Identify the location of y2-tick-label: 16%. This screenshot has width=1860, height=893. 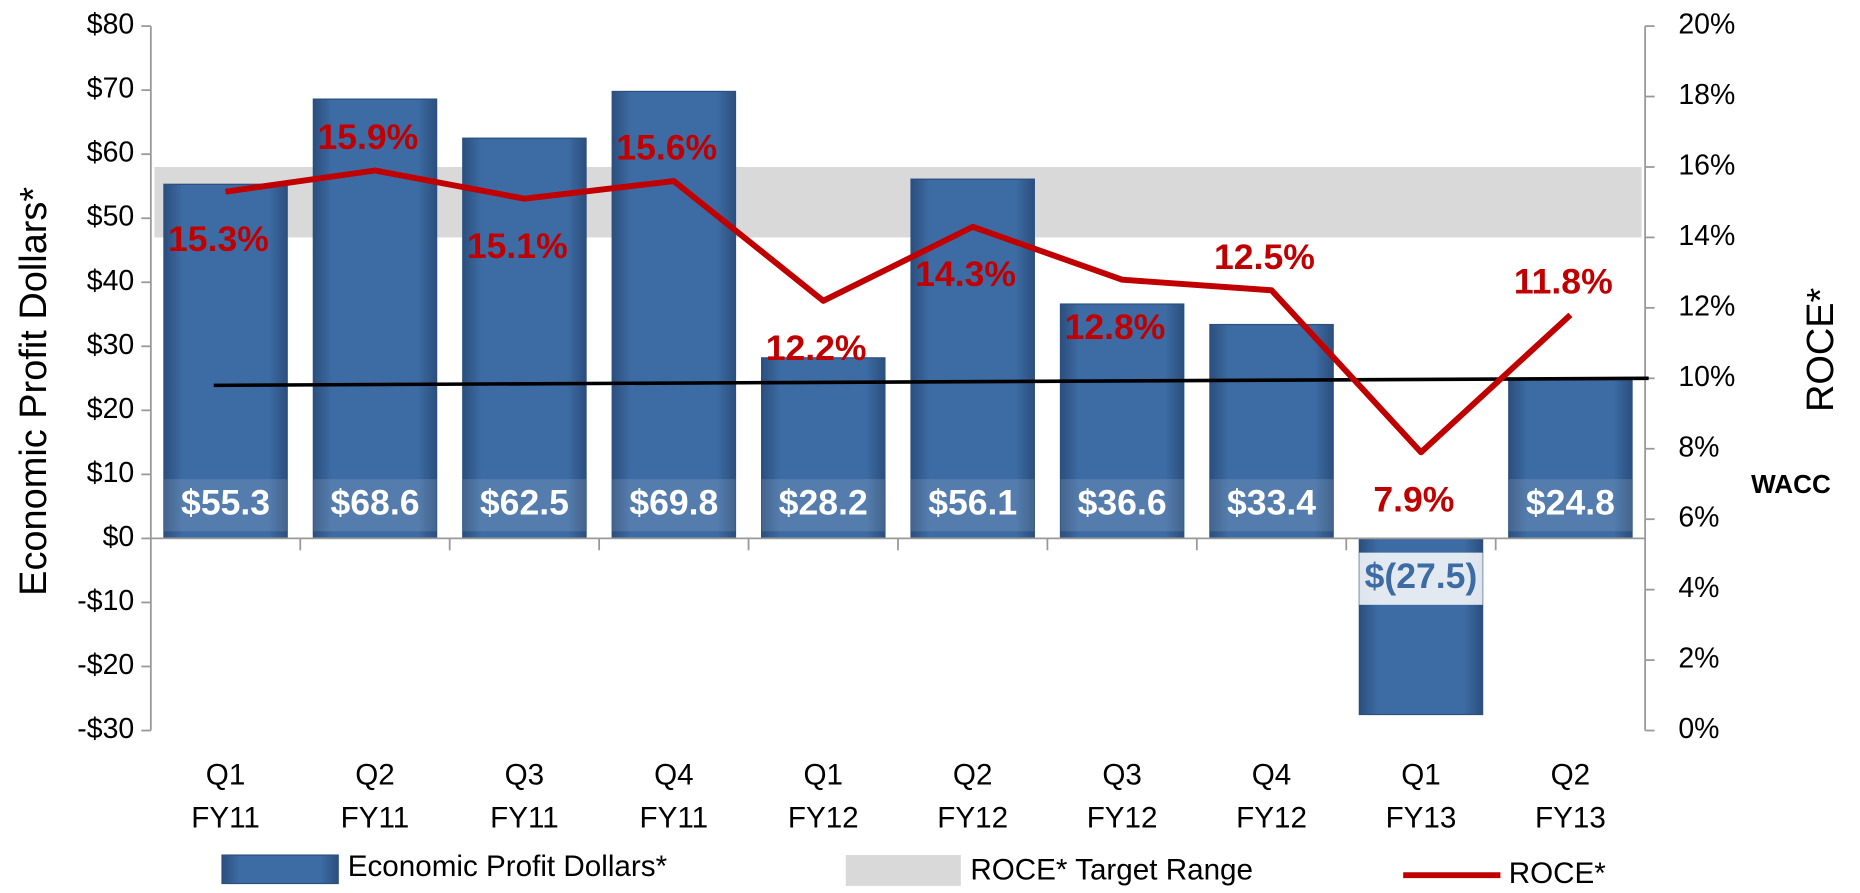
(1706, 165).